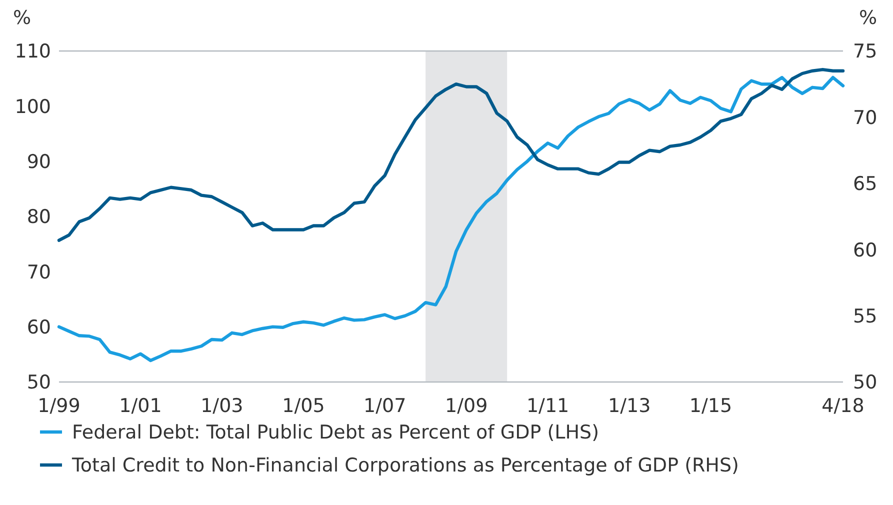  Describe the element at coordinates (865, 383) in the screenshot. I see `y2-tick-label: 50` at that location.